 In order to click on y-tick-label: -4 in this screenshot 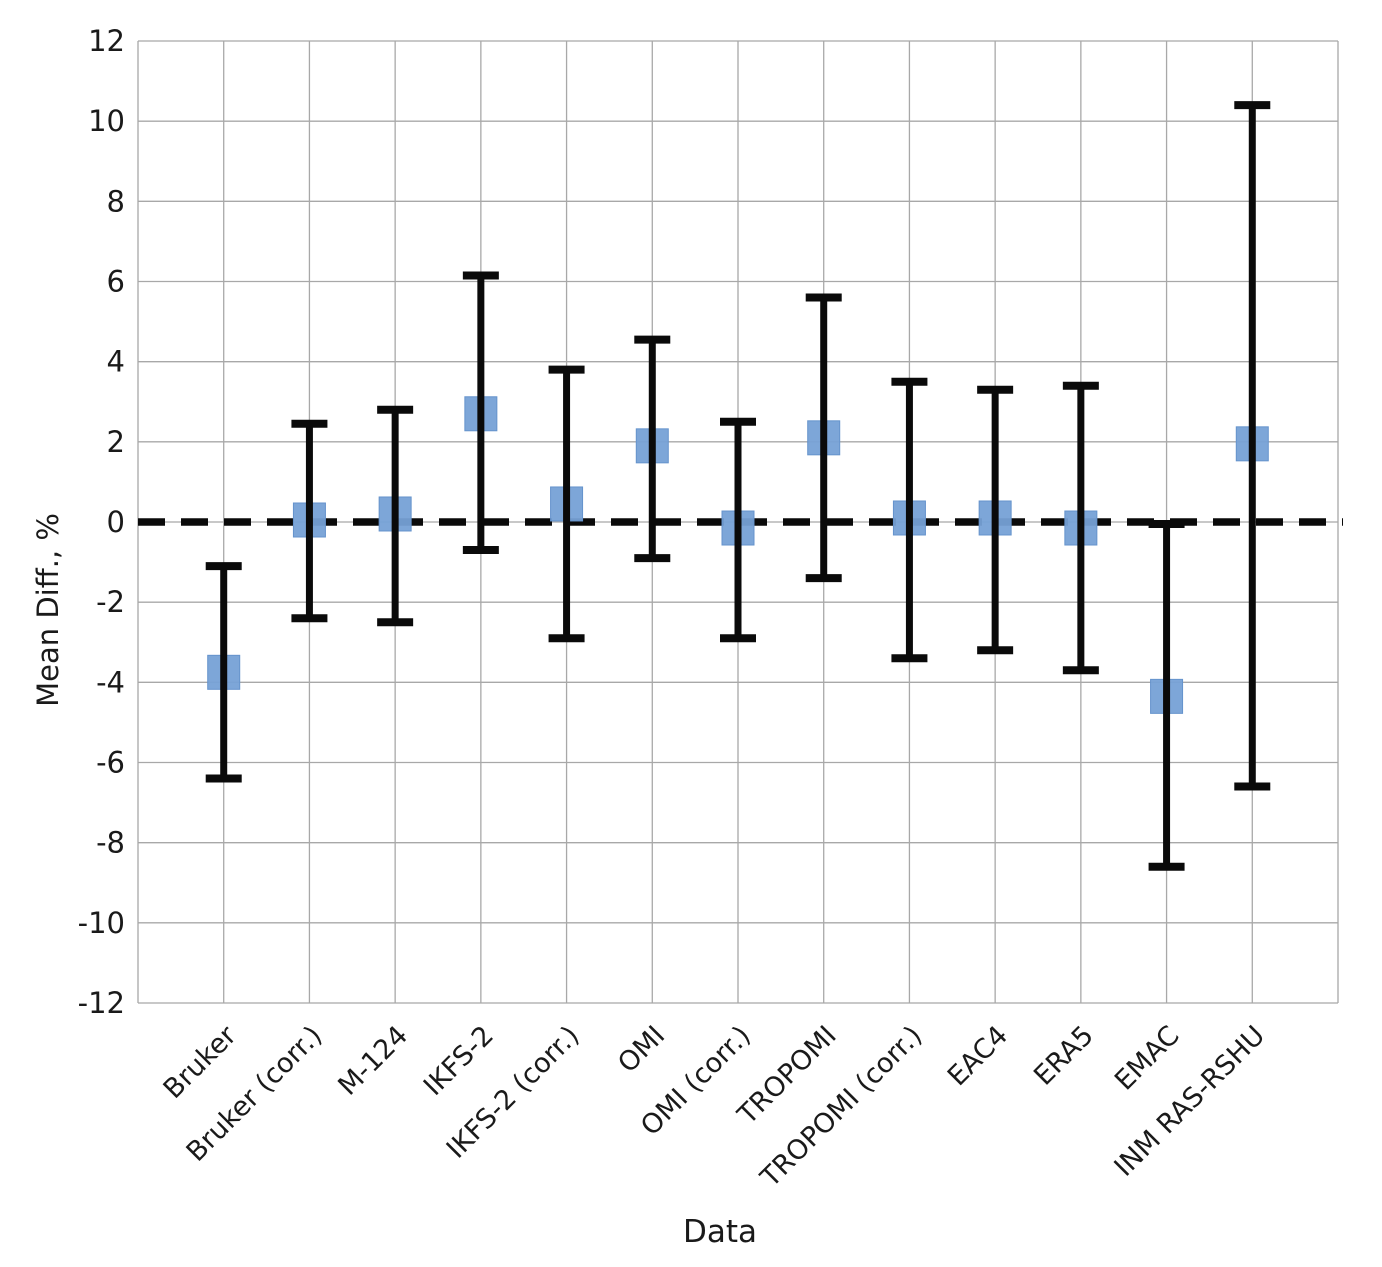, I will do `click(110, 682)`.